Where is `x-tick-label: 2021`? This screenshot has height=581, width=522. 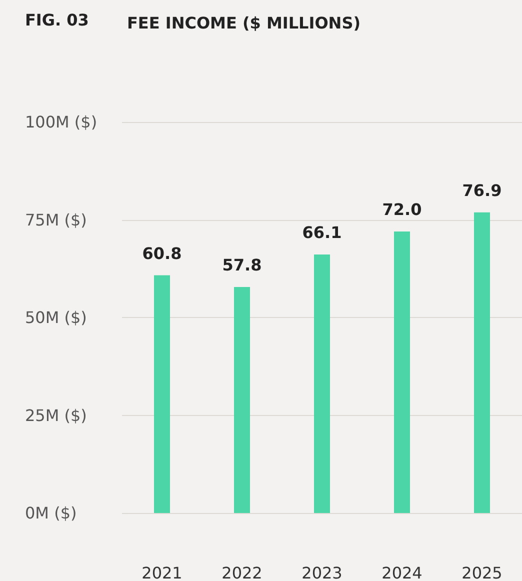
x-tick-label: 2021 is located at coordinates (162, 572).